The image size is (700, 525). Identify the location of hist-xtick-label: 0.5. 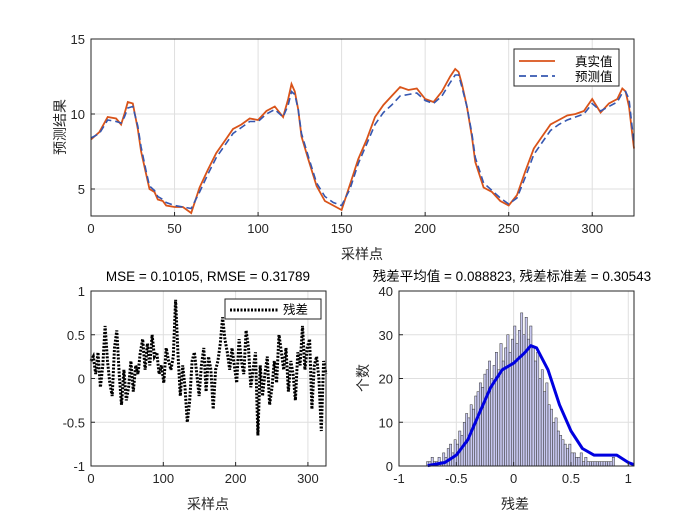
(571, 478).